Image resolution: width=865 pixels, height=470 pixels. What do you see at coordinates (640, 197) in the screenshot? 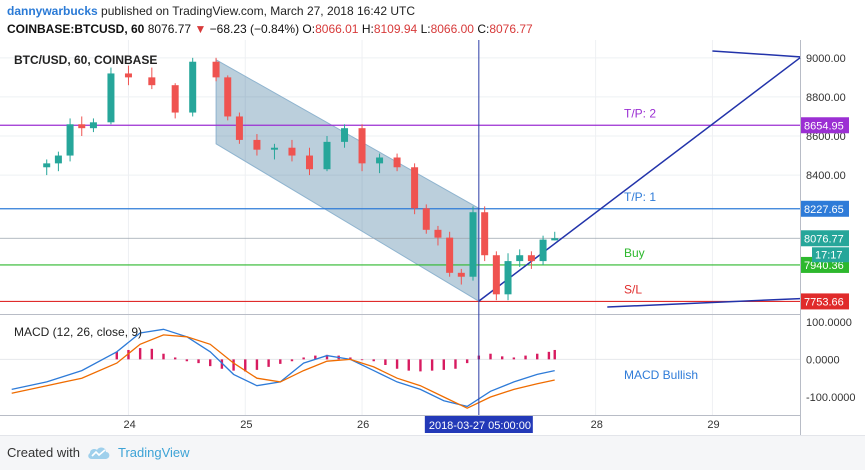
I see `level-name-1: T/P: 1` at bounding box center [640, 197].